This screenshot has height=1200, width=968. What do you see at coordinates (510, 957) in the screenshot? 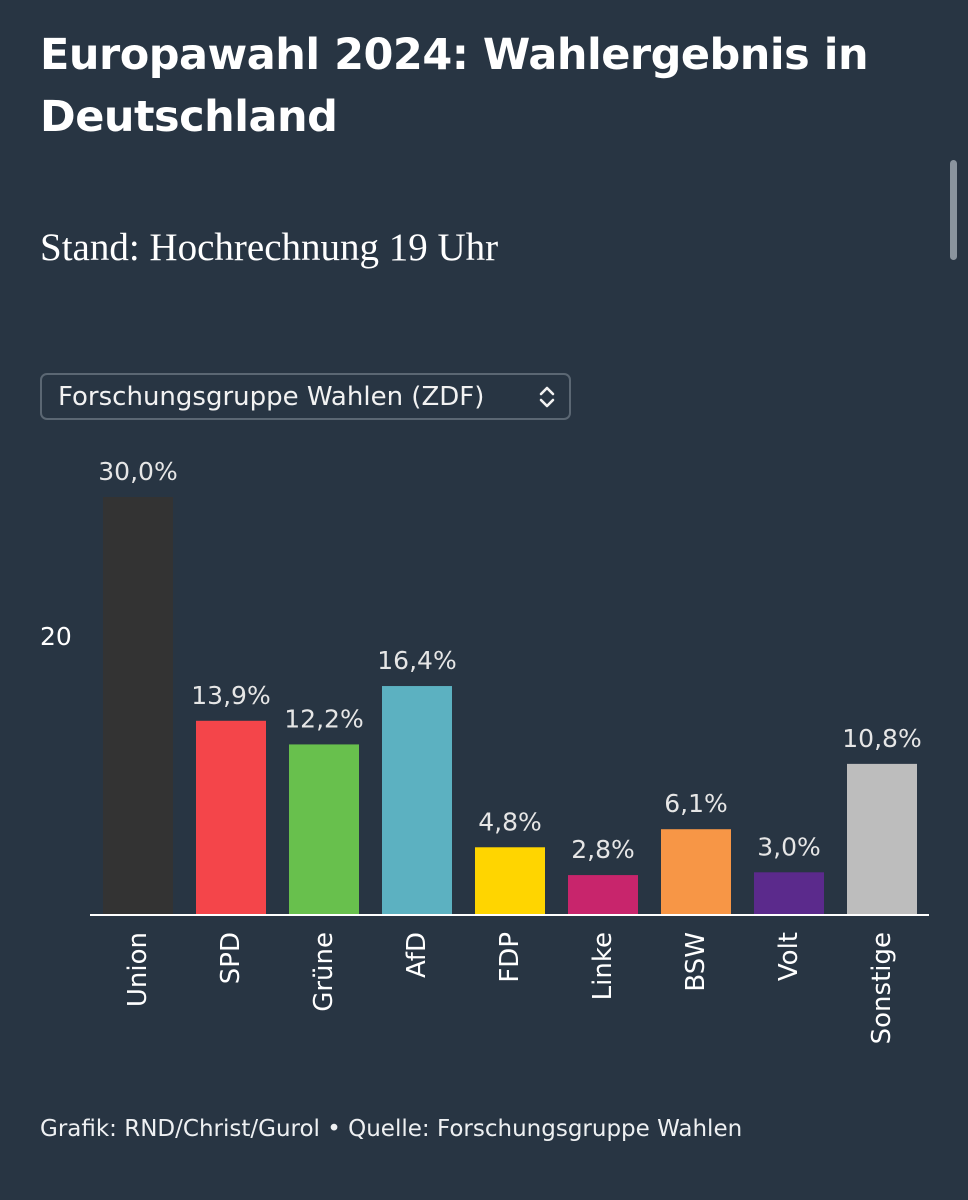
I see `category-label: FDP` at bounding box center [510, 957].